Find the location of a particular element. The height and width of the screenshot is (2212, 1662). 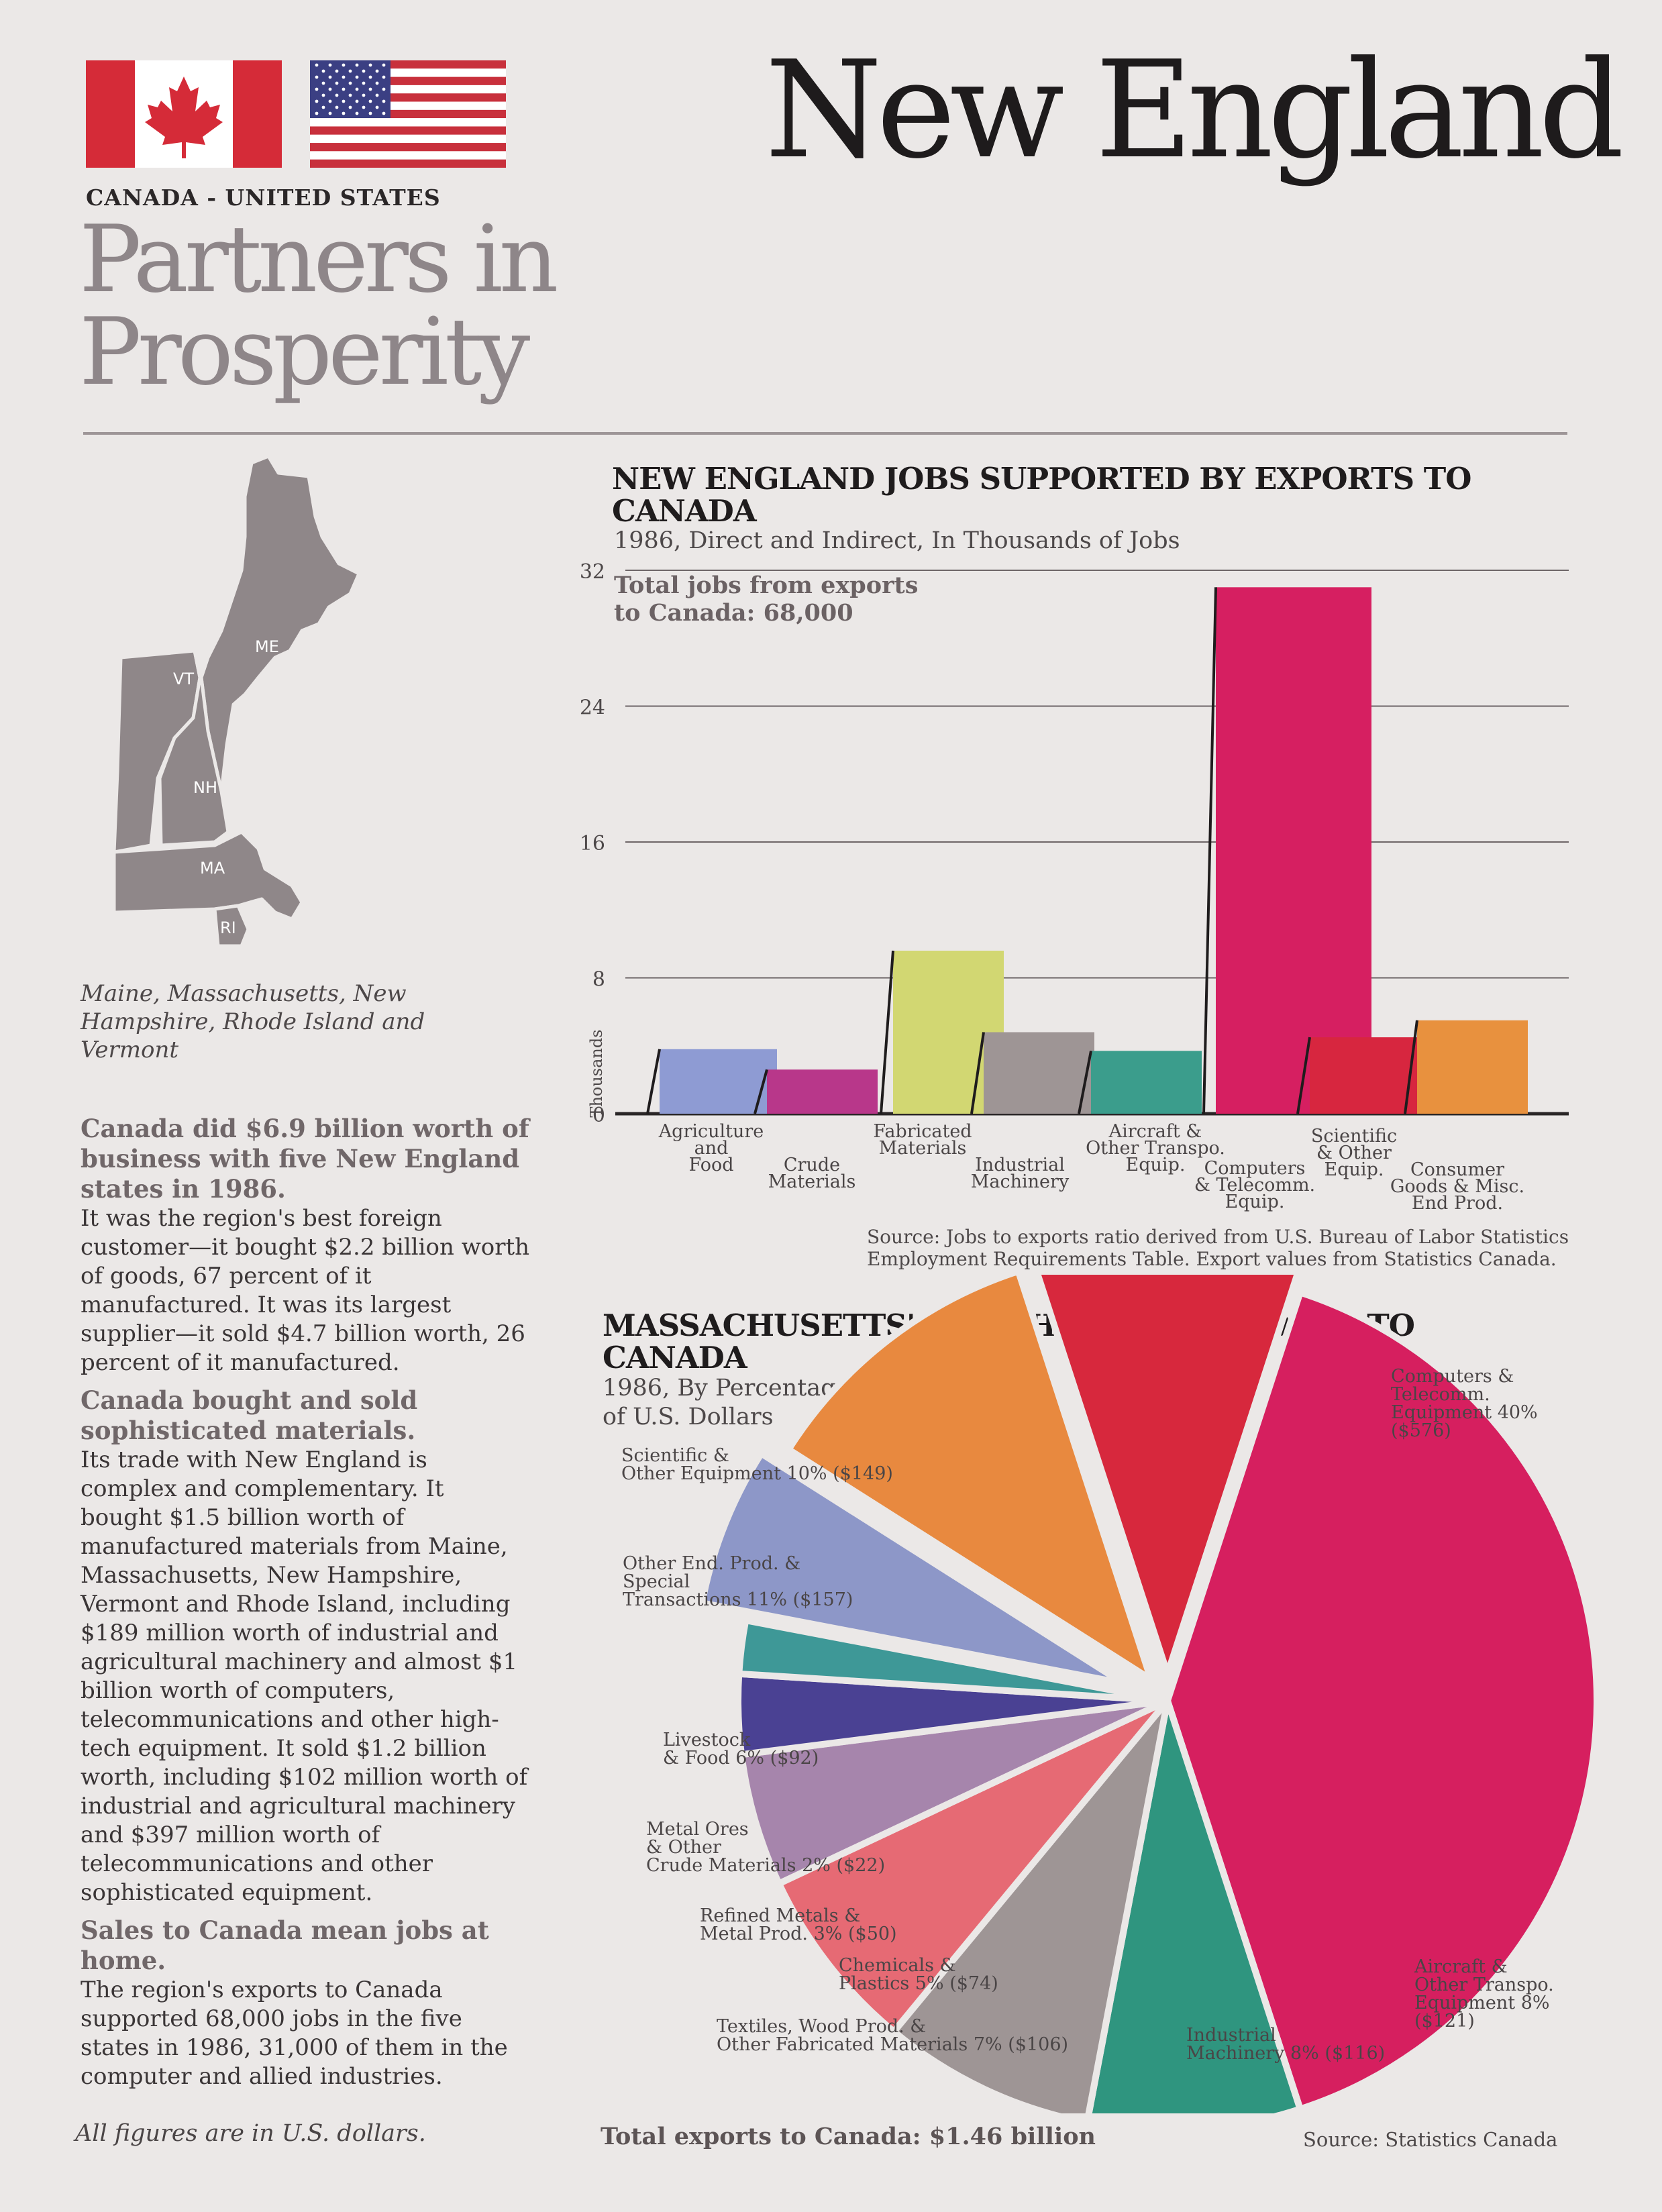

header-divider is located at coordinates (825, 433).